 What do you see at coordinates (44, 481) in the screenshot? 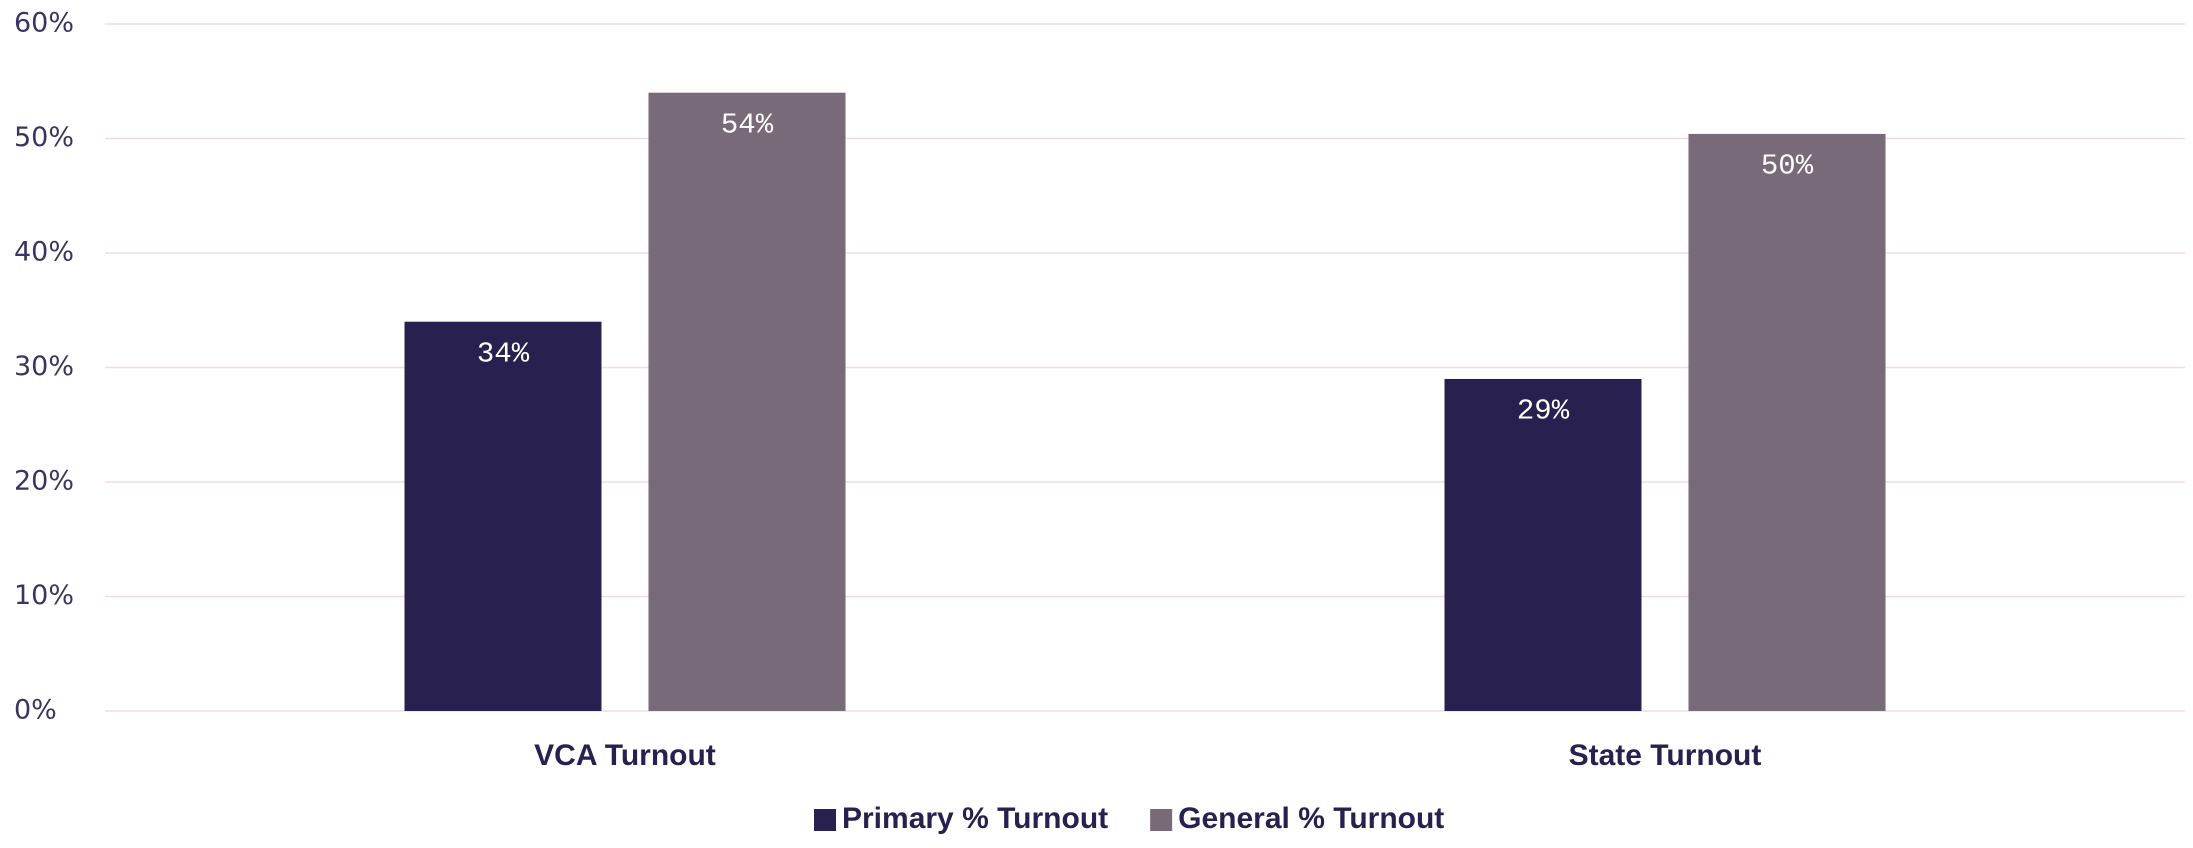
I see `y-tick-label: 20%` at bounding box center [44, 481].